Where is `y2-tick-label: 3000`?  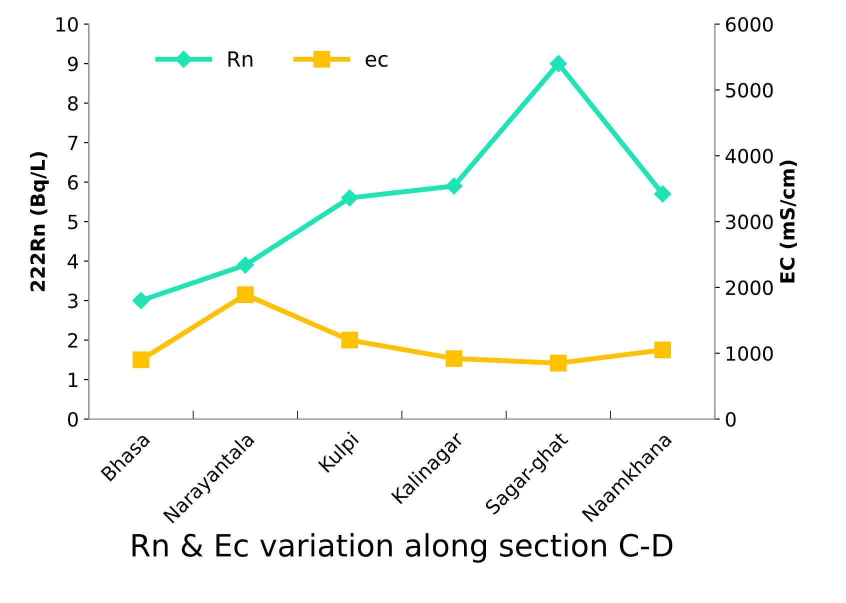 y2-tick-label: 3000 is located at coordinates (749, 222).